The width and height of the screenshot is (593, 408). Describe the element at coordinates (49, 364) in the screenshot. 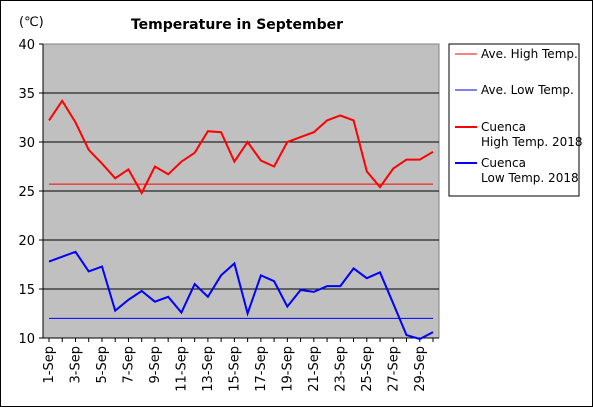

I see `x-tick-label: 1-Sep` at that location.